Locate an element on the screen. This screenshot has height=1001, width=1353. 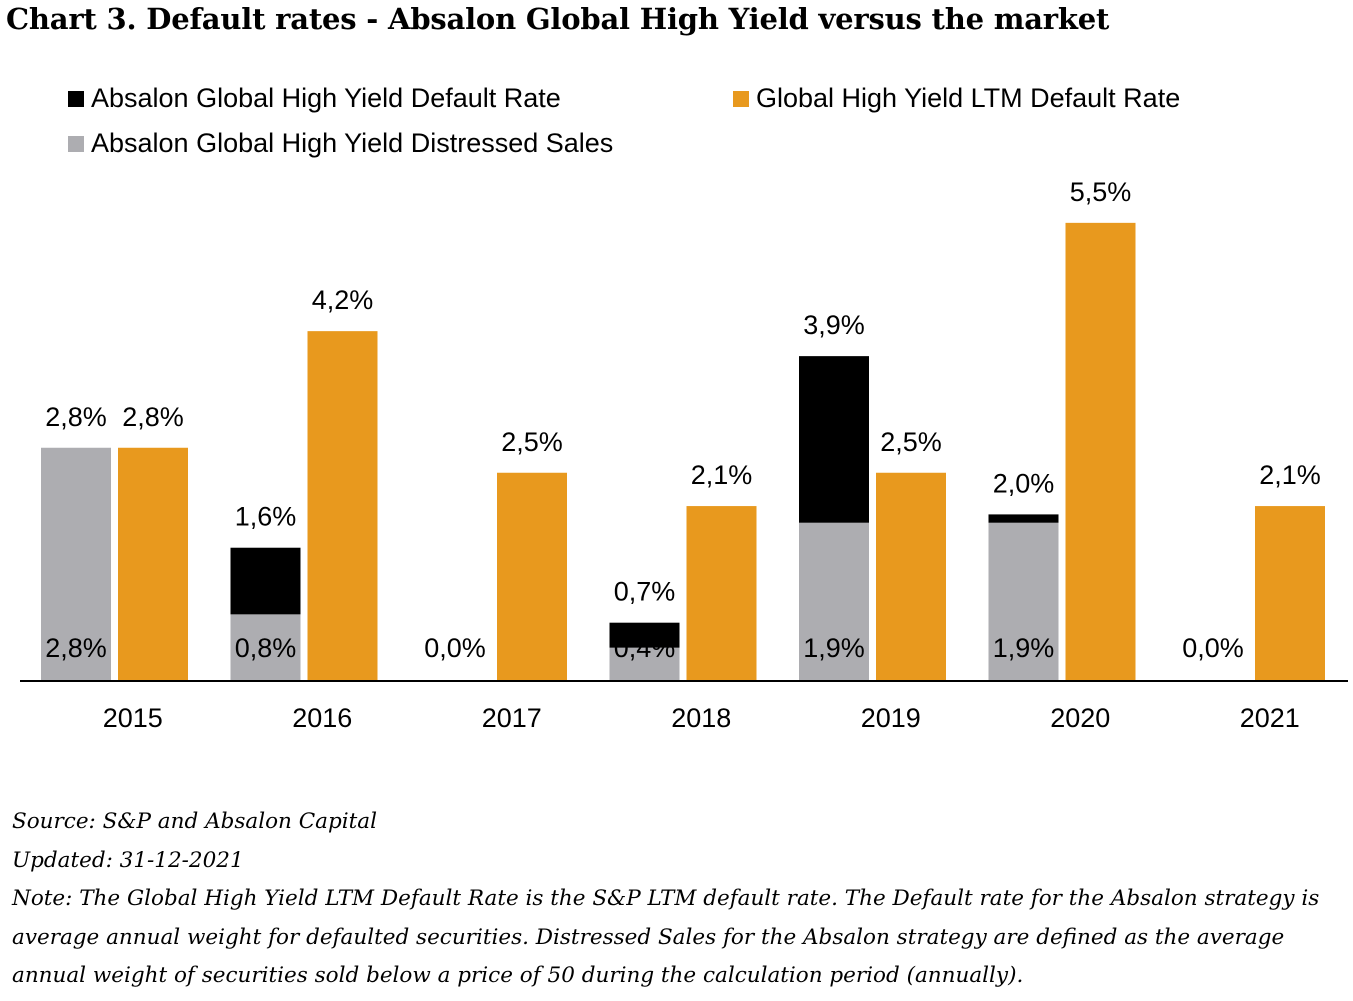
bar-distressed-sales-2016 is located at coordinates (265, 647).